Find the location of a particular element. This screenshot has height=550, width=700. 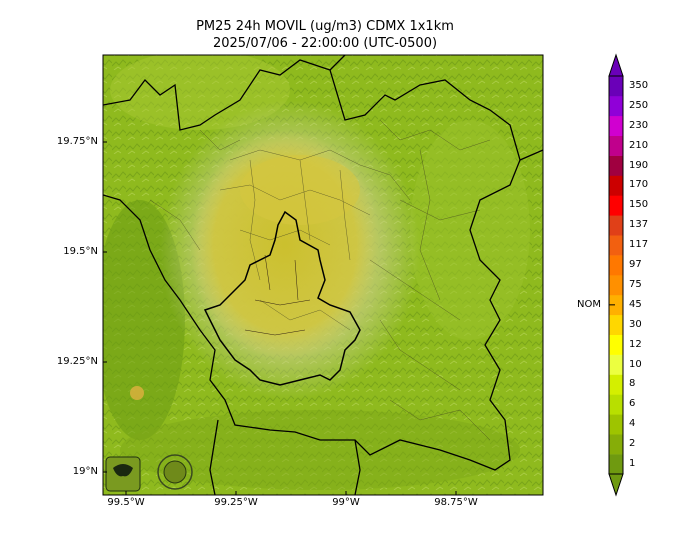

colorbar-label: 4 is located at coordinates (632, 424).